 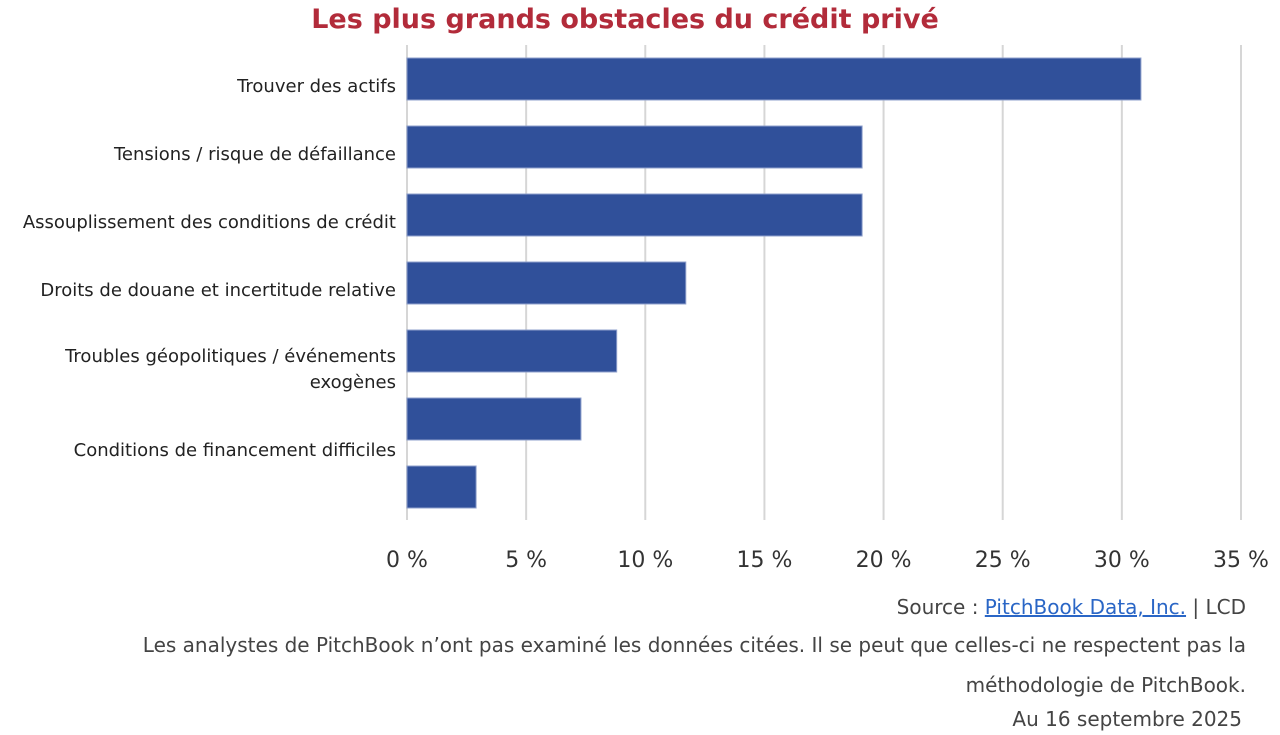 I want to click on date-note: Au 16 septembre 2025, so click(x=1127, y=719).